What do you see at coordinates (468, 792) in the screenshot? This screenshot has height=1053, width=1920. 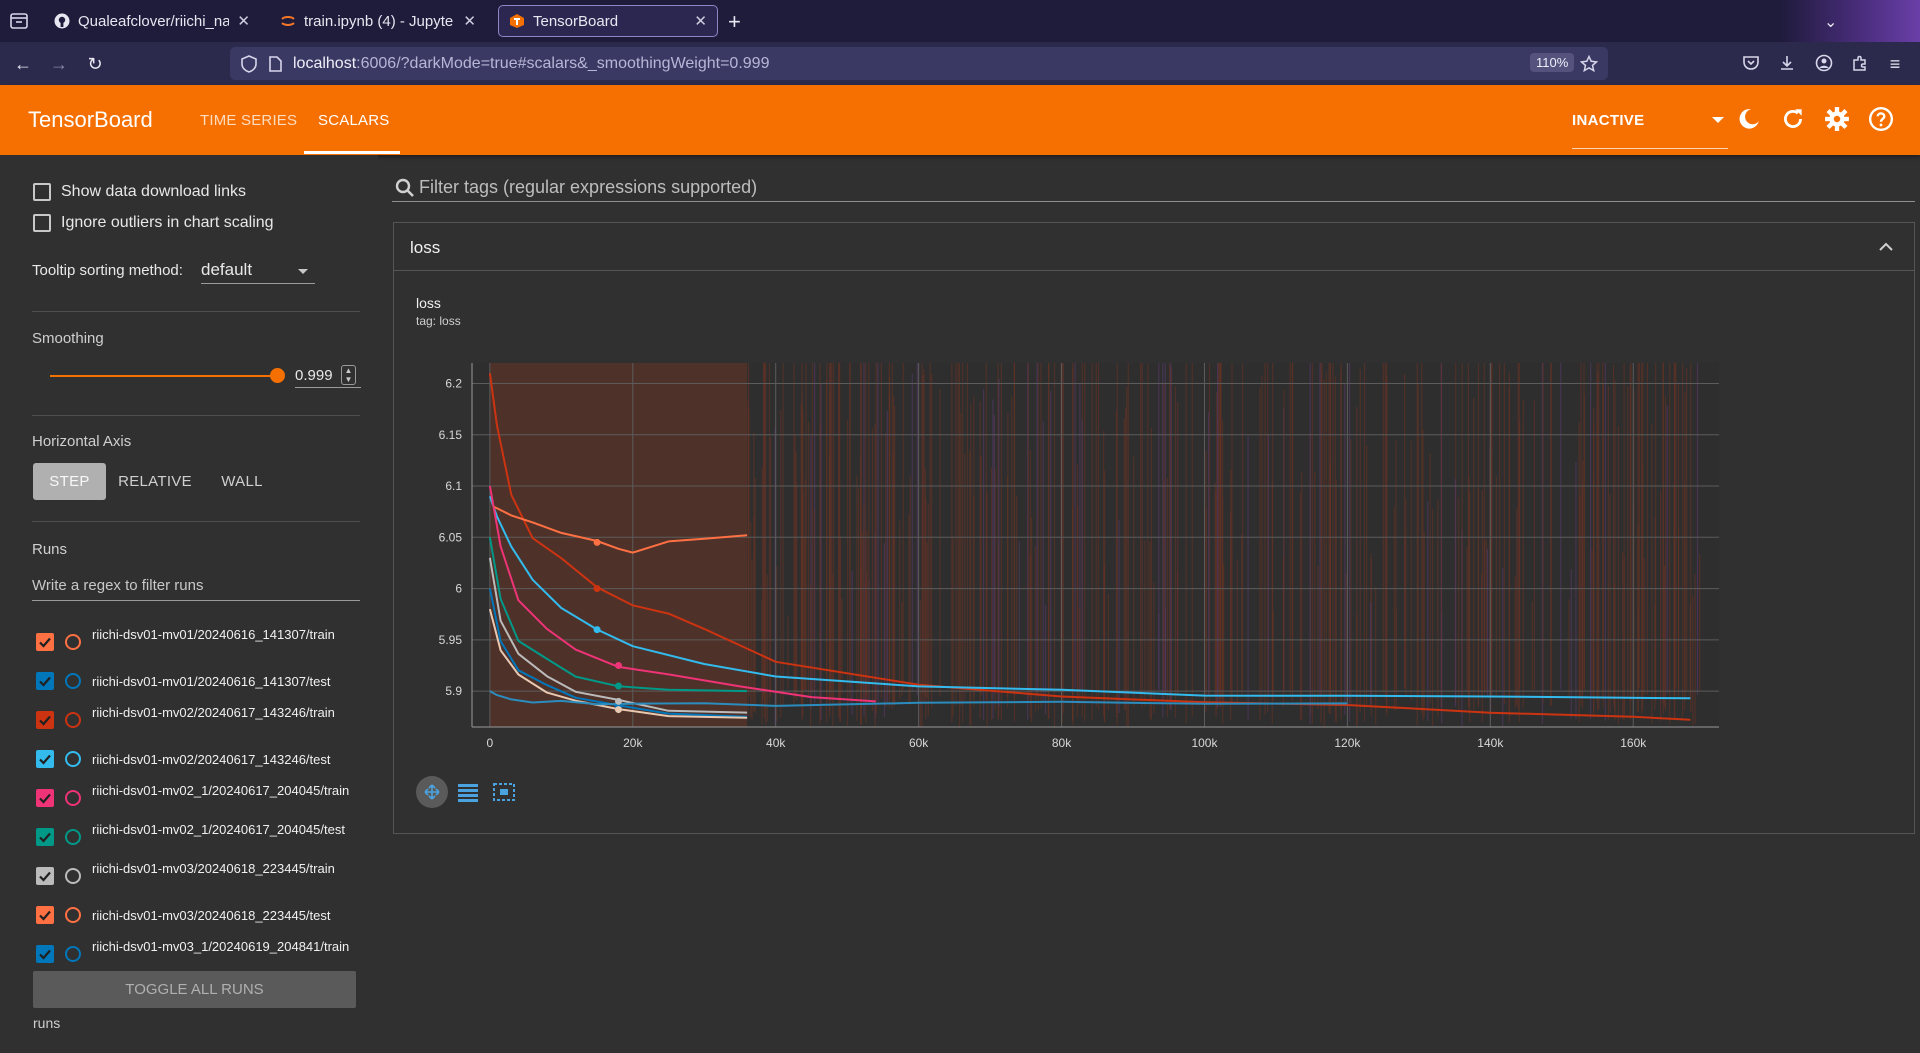 I see `data-table-icon` at bounding box center [468, 792].